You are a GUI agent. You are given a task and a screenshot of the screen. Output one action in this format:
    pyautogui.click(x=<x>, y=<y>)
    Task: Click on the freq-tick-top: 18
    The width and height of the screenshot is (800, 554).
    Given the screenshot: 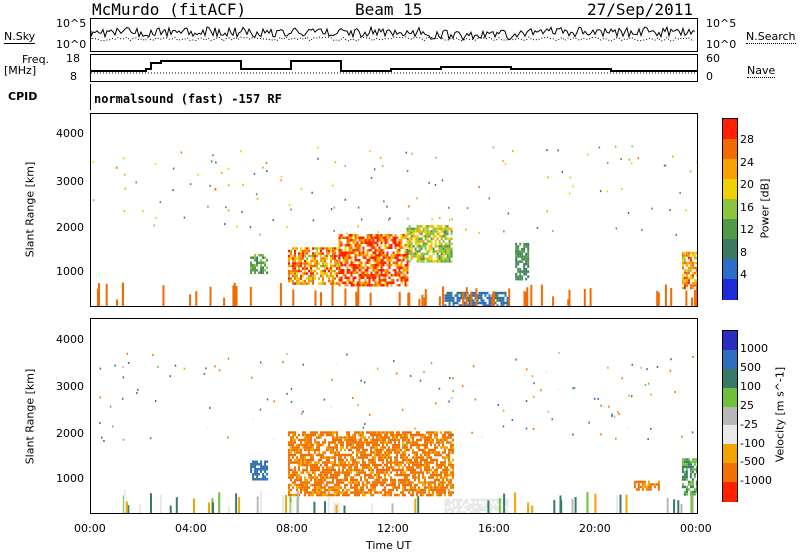 What is the action you would take?
    pyautogui.click(x=73, y=58)
    